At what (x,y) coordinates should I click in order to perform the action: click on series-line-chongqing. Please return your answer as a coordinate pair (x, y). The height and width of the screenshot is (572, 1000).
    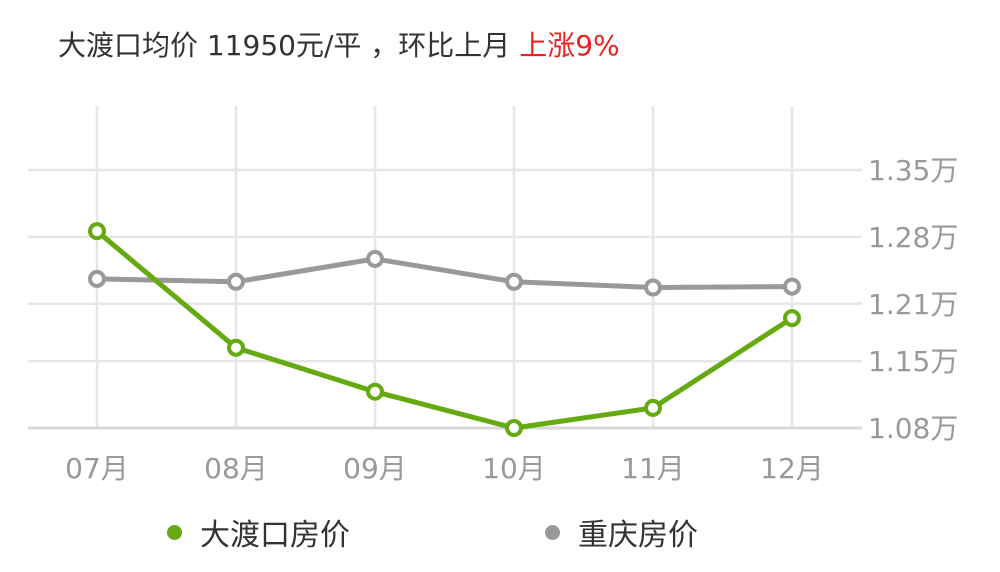
    Looking at the image, I should click on (444, 273).